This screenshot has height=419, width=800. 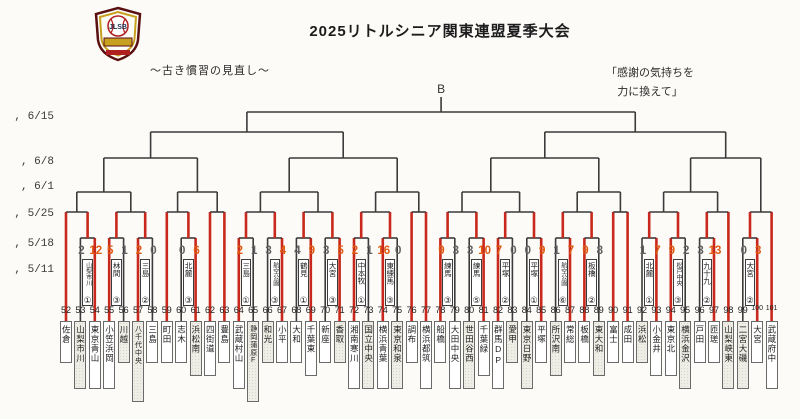 I want to click on slot-team-column: 武蔵村山, so click(x=238, y=355).